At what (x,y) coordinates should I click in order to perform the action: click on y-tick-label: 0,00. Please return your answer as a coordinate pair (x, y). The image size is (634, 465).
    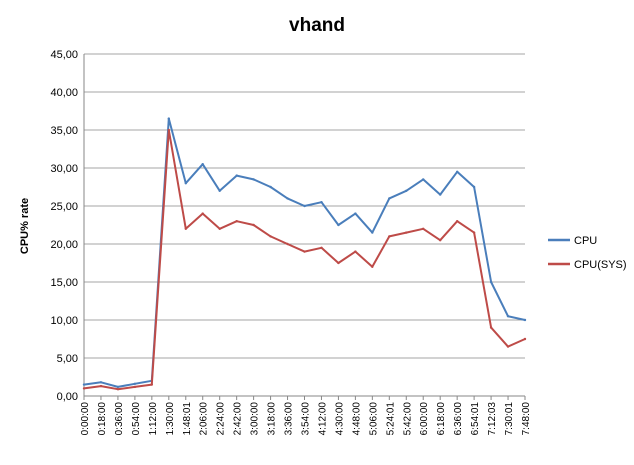
    Looking at the image, I should click on (67, 397).